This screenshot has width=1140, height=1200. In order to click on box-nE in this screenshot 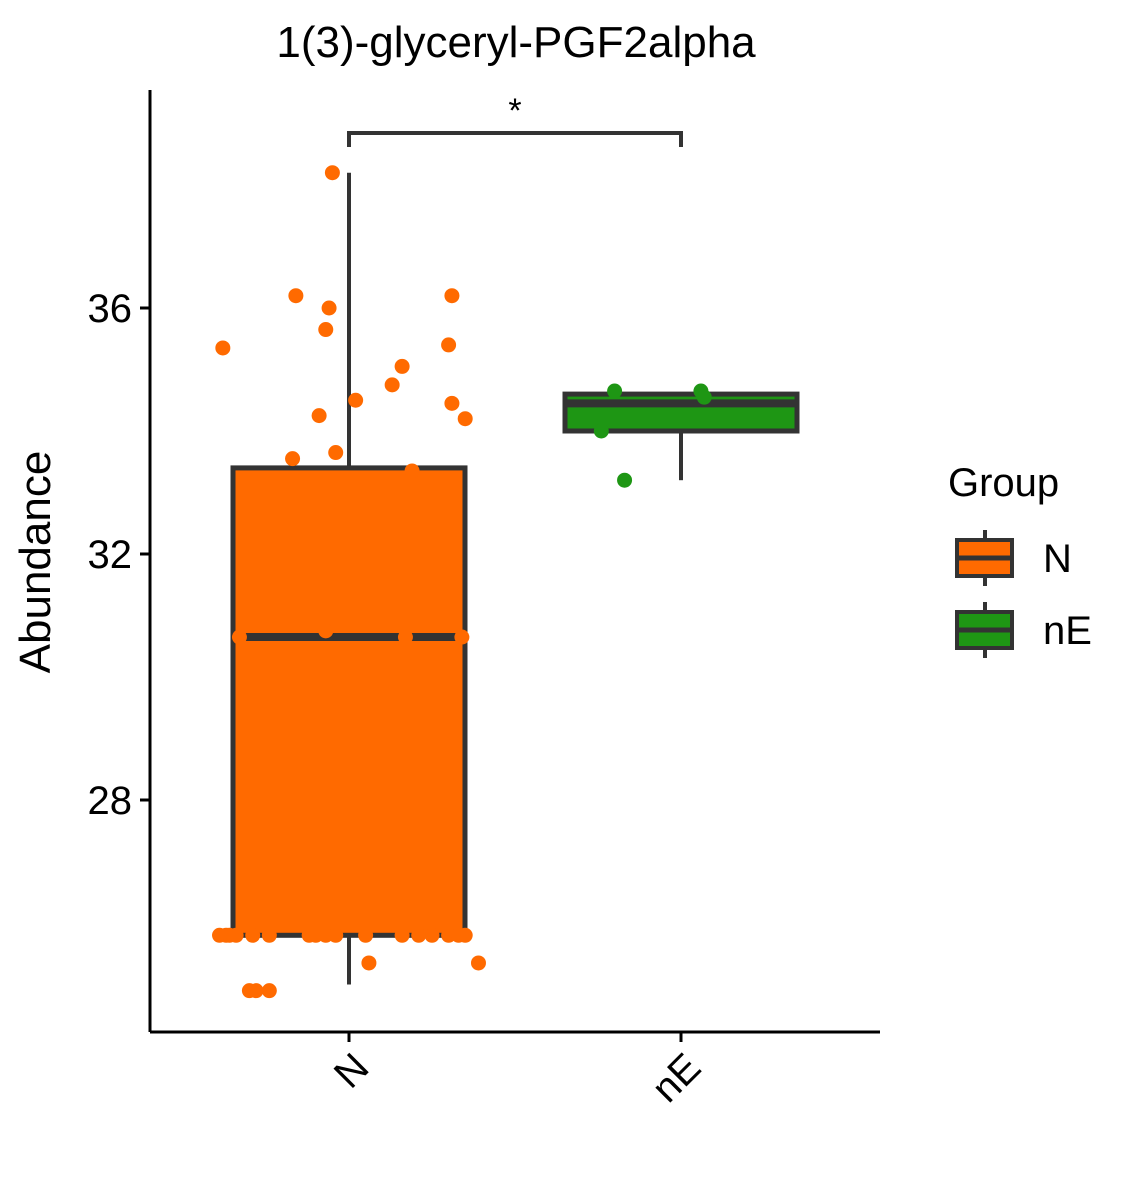, I will do `click(681, 436)`.